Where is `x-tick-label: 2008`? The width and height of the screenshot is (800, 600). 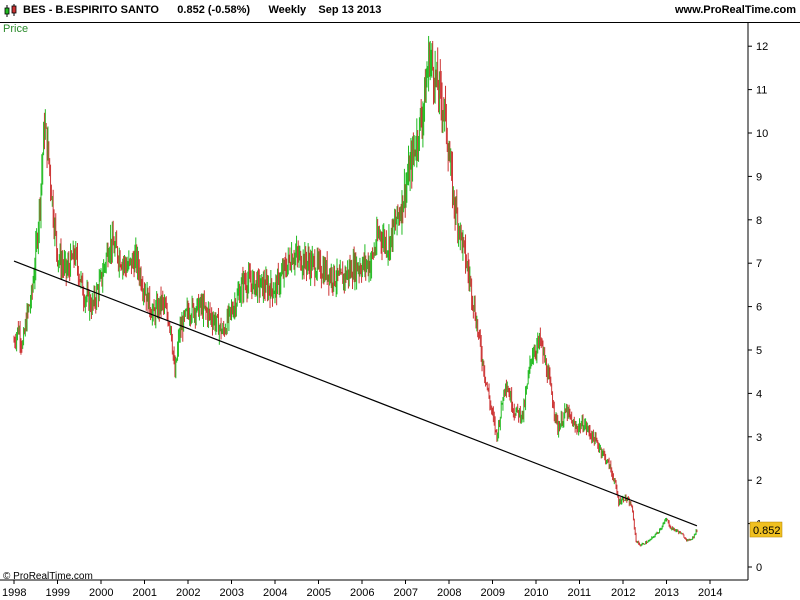 x-tick-label: 2008 is located at coordinates (449, 593).